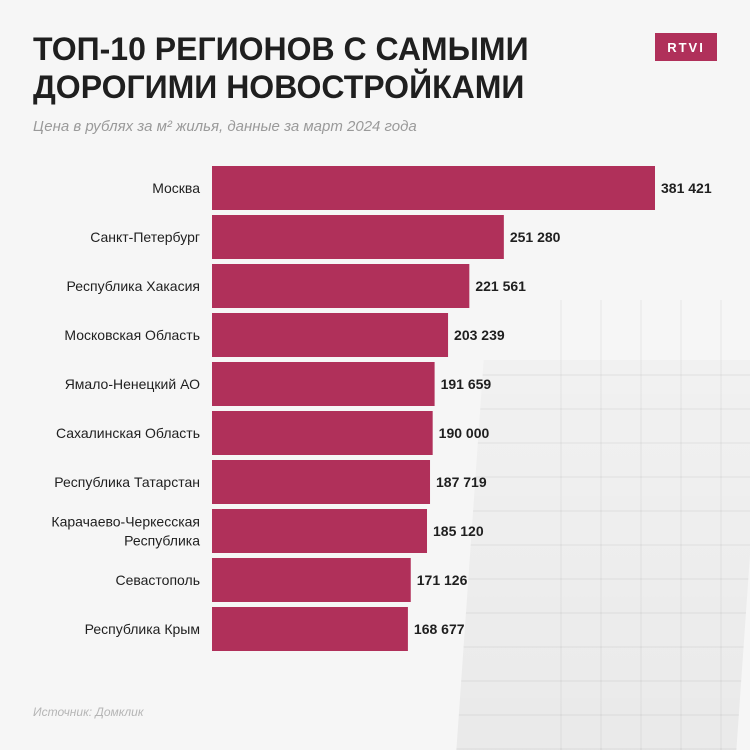  I want to click on category-label: Карачаево-Черкесская Республика, so click(125, 531).